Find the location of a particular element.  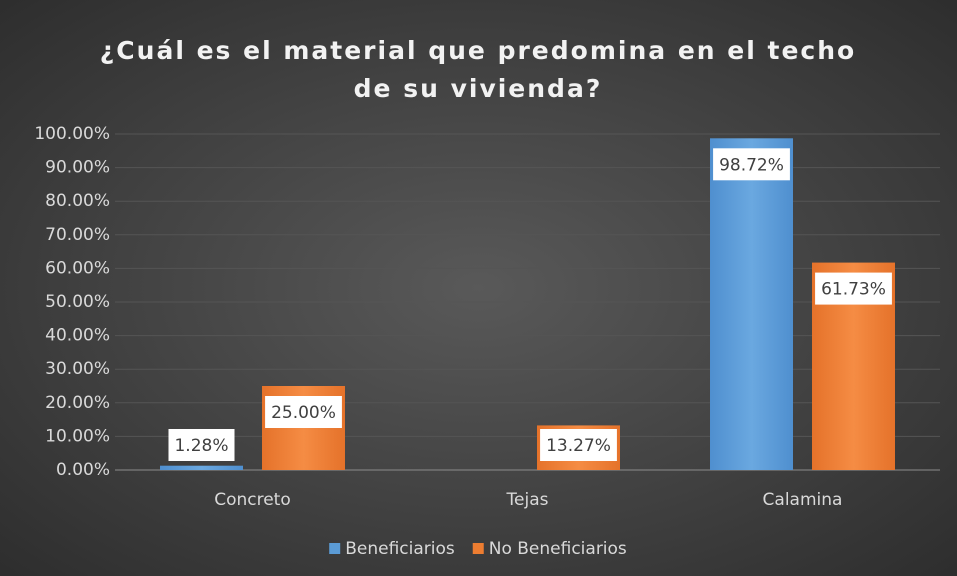

y-tick-label: 50.00% is located at coordinates (77, 302).